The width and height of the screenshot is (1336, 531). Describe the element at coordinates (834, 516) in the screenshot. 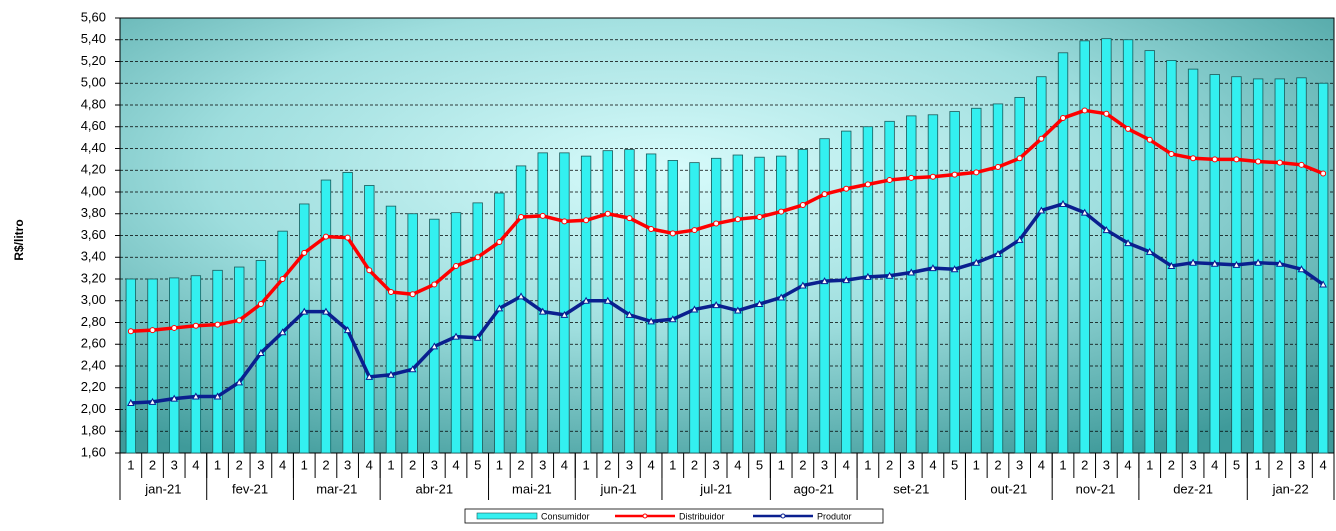

I see `legend-label: Produtor` at that location.